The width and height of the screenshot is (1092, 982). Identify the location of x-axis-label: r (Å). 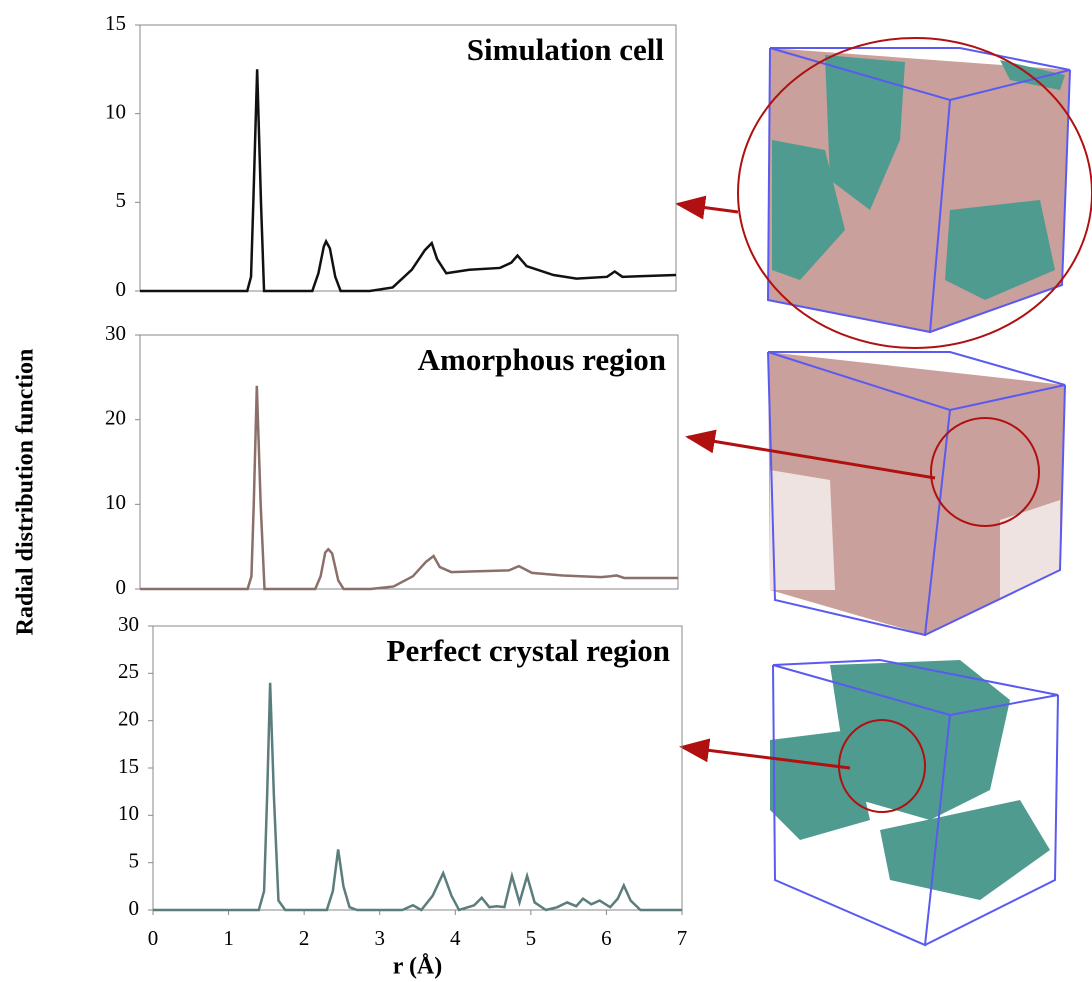
(418, 967).